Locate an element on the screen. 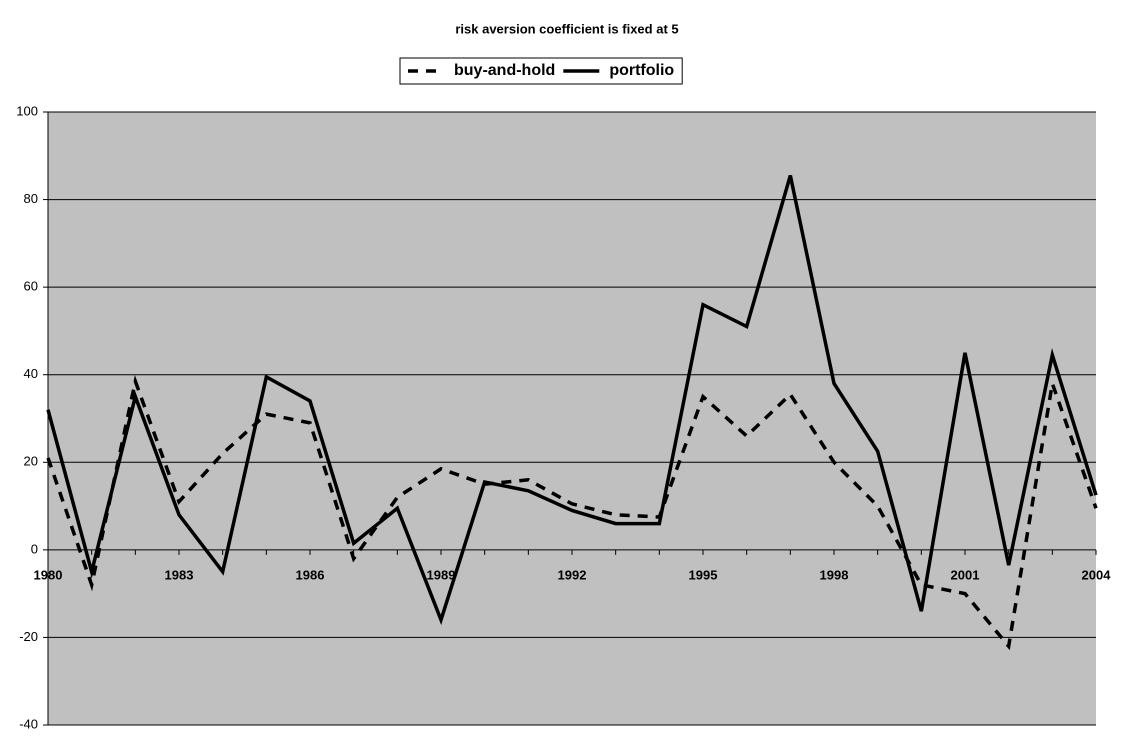 This screenshot has width=1122, height=743. x-tick-label: 1998 is located at coordinates (834, 574).